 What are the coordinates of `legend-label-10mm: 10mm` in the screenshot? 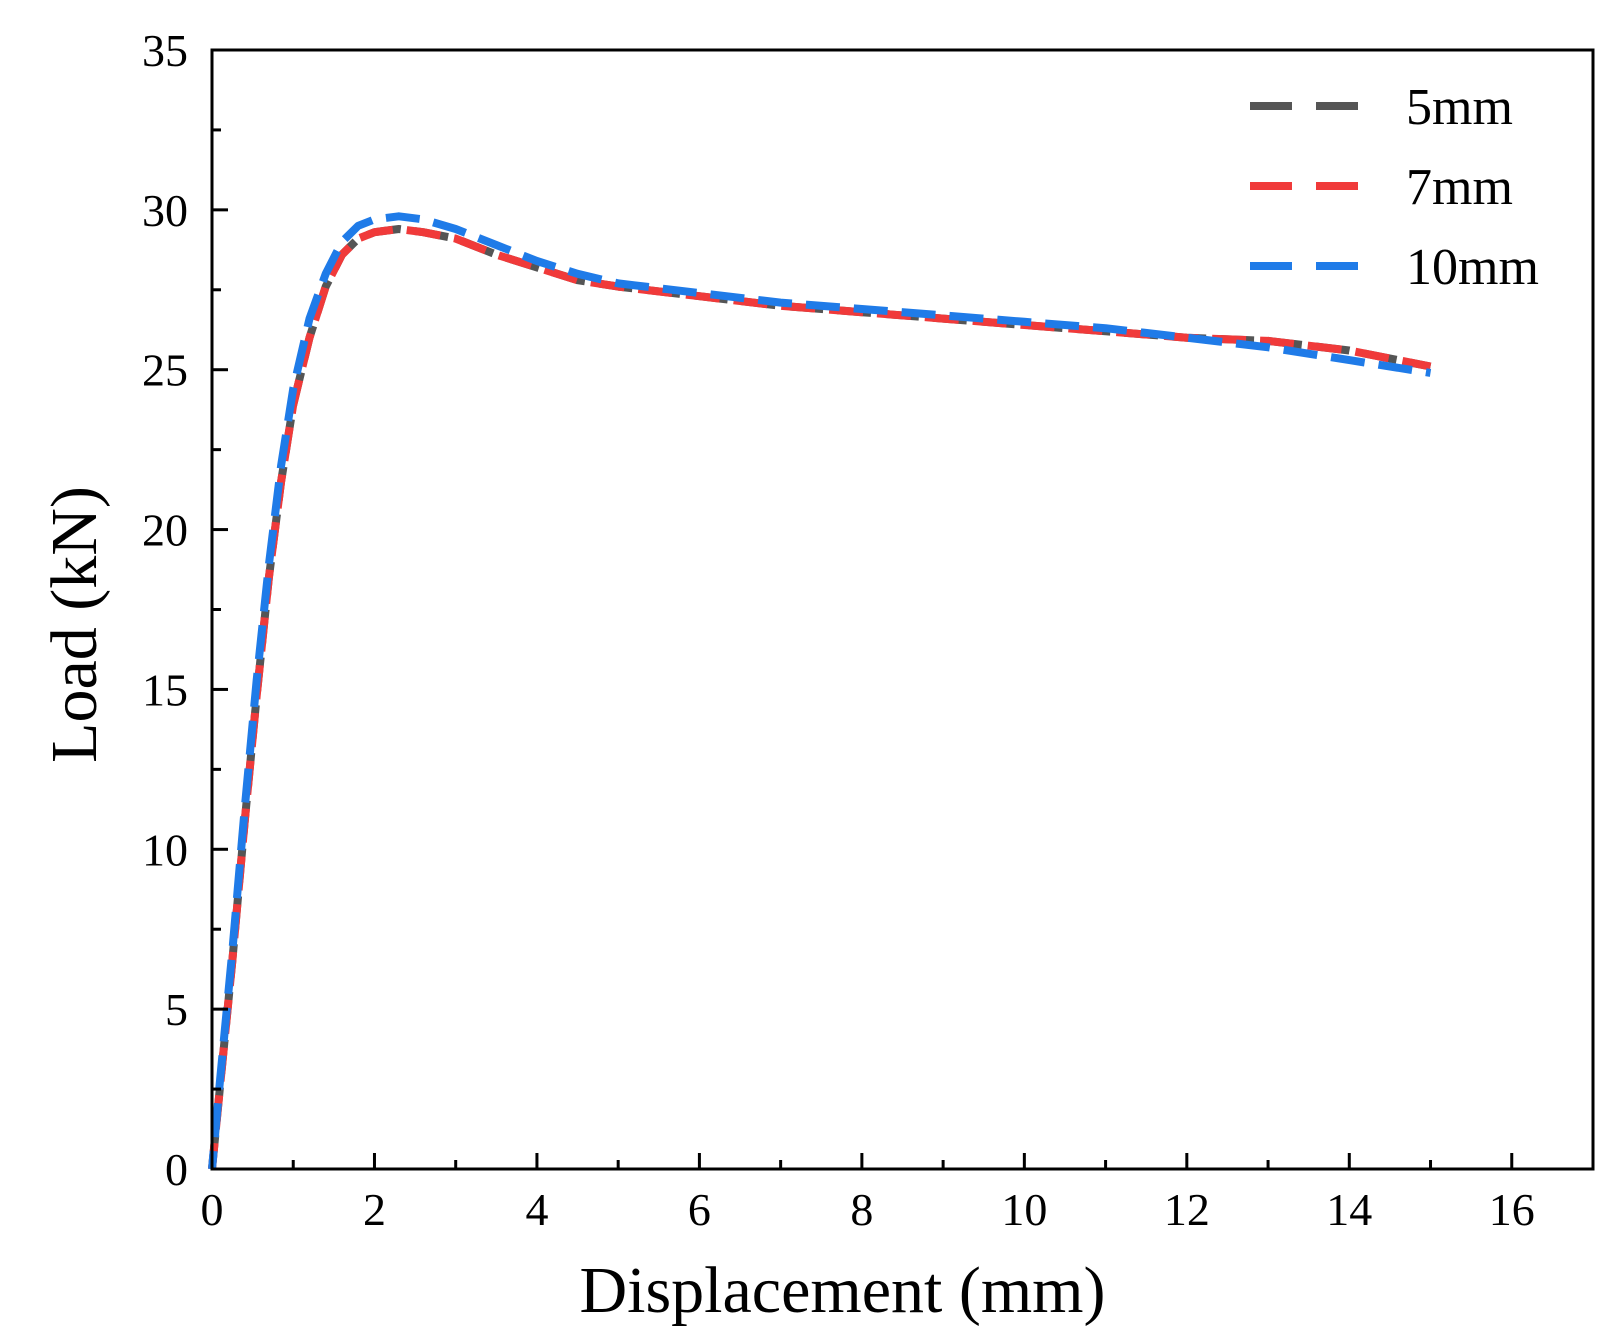 It's located at (1472, 267).